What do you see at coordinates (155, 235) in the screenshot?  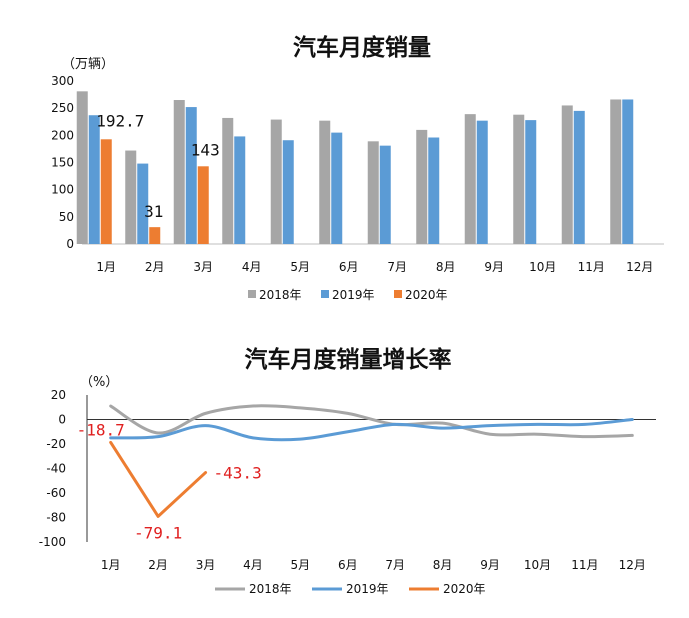 I see `bar-2020年-2月` at bounding box center [155, 235].